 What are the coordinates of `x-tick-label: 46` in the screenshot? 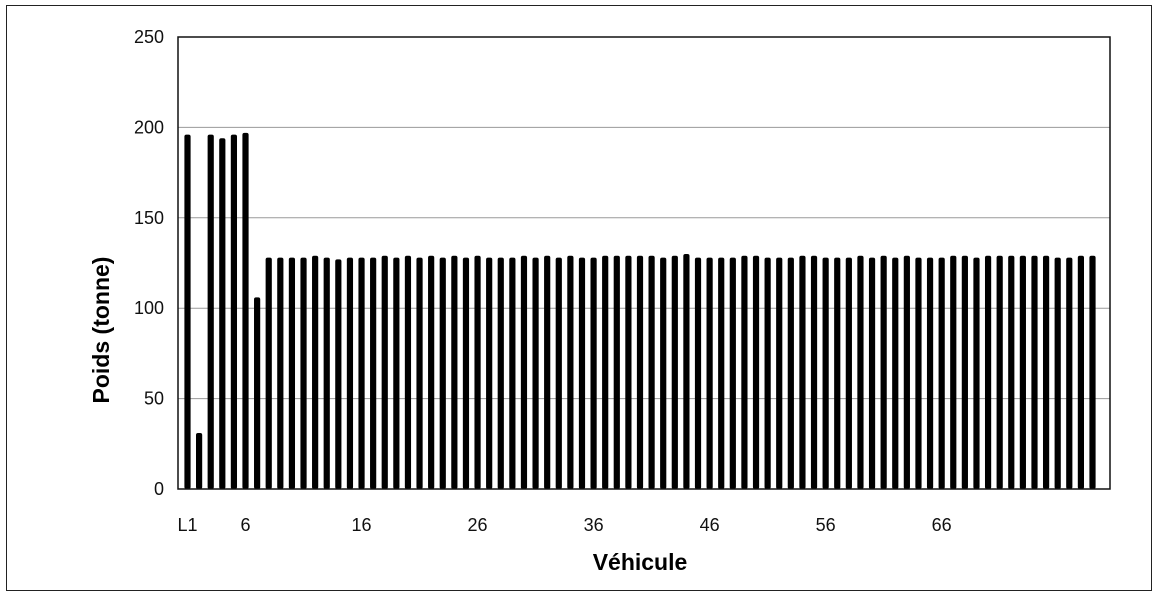 It's located at (710, 525).